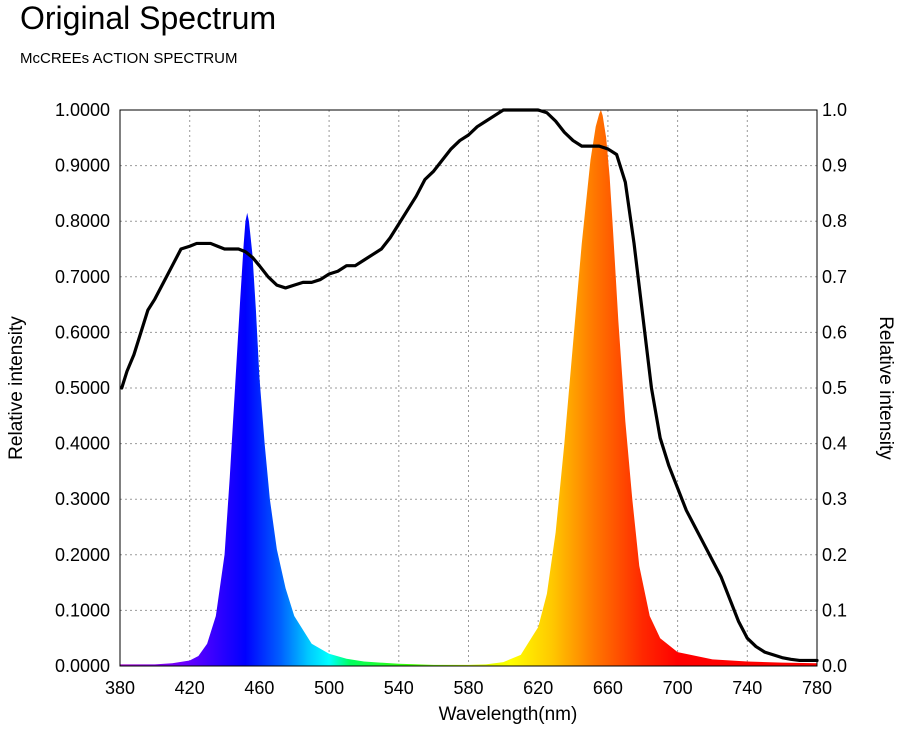 The height and width of the screenshot is (740, 900). Describe the element at coordinates (82, 666) in the screenshot. I see `y-left-tick-label: 0.0000` at that location.